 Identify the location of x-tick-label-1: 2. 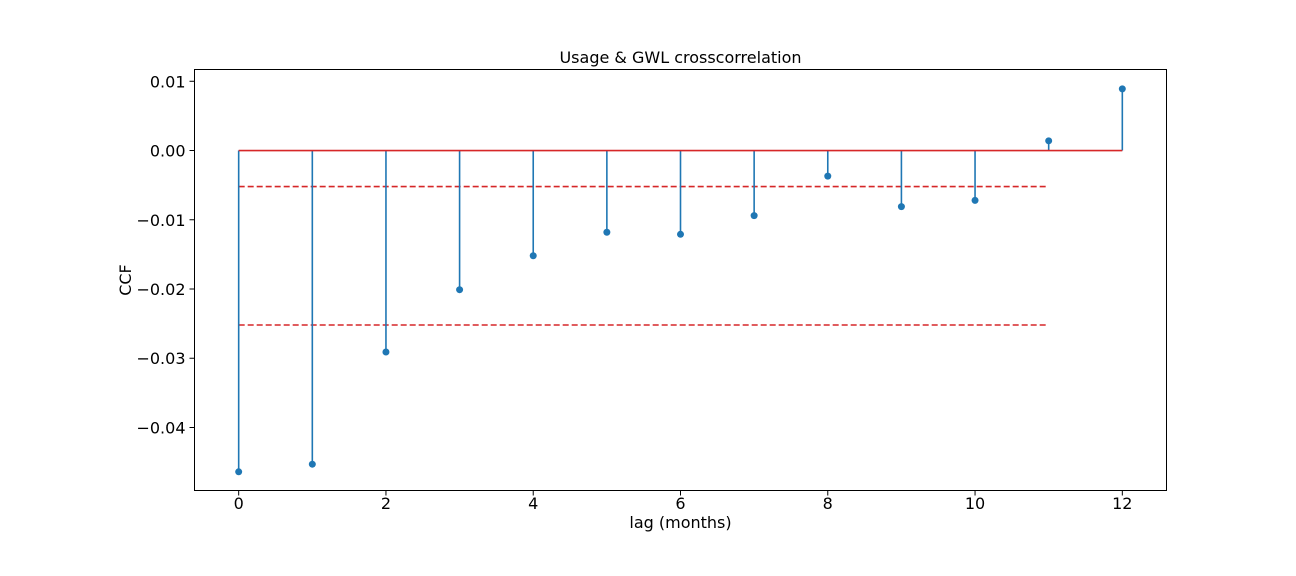
(386, 503).